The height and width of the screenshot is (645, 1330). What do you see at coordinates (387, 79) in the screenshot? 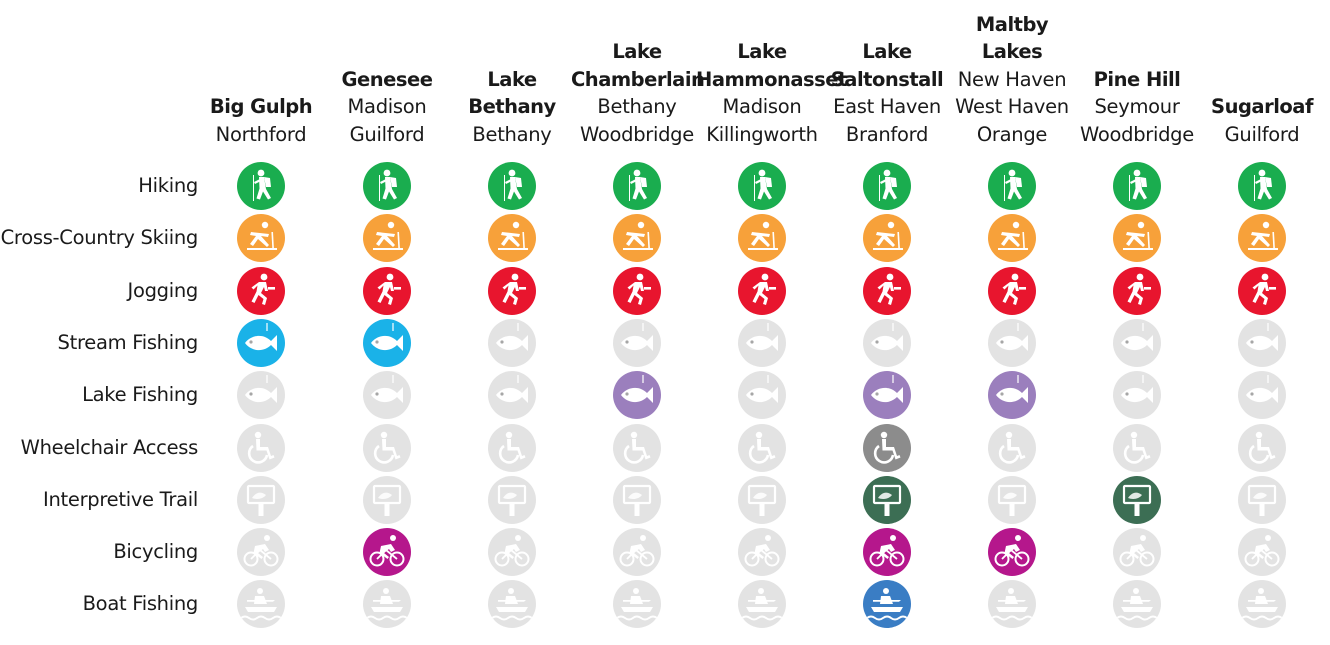
I see `park-name: Genesee` at bounding box center [387, 79].